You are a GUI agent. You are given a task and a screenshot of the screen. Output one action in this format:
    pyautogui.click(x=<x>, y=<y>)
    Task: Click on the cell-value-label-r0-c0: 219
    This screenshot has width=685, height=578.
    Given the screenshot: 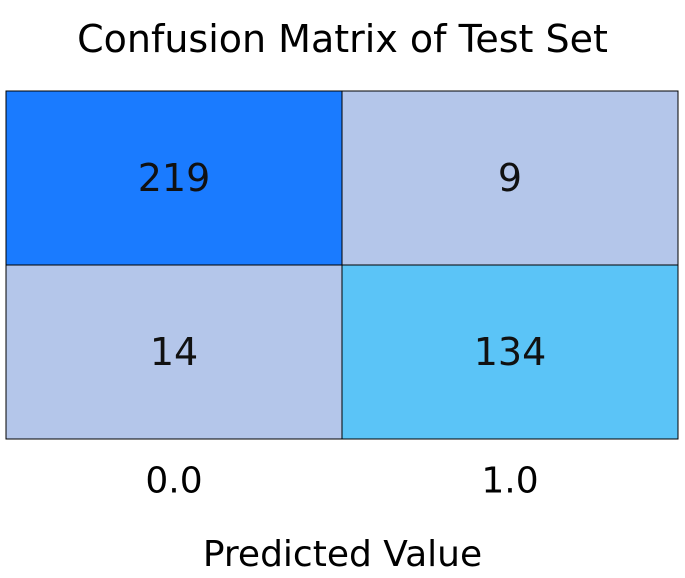 What is the action you would take?
    pyautogui.click(x=174, y=178)
    